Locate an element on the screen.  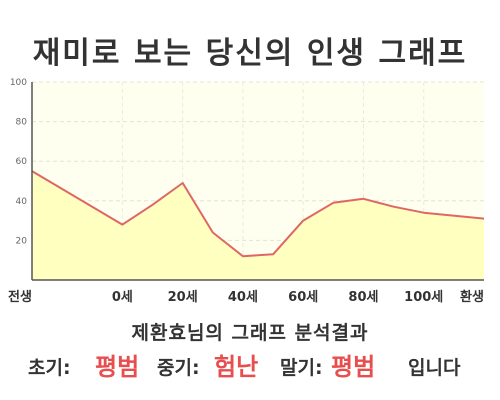
result-suffix: 입니다 is located at coordinates (434, 368).